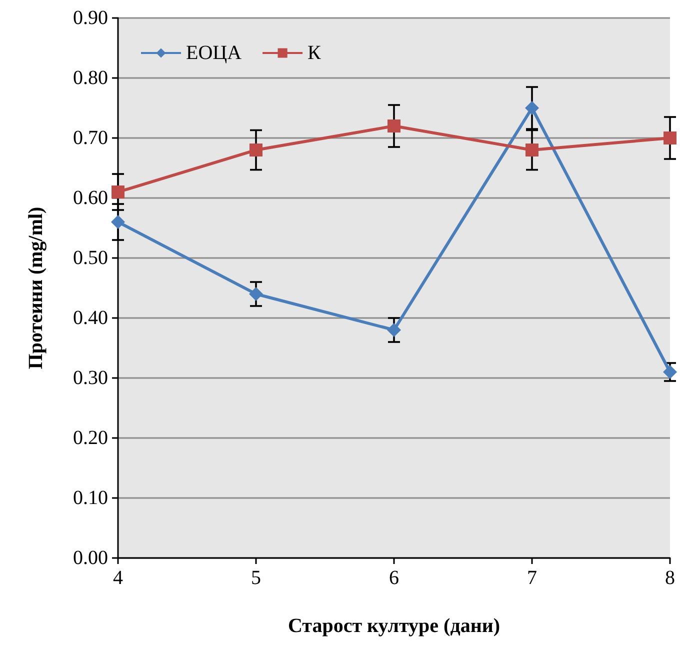  What do you see at coordinates (90, 198) in the screenshot?
I see `y-tick-label: 0.60` at bounding box center [90, 198].